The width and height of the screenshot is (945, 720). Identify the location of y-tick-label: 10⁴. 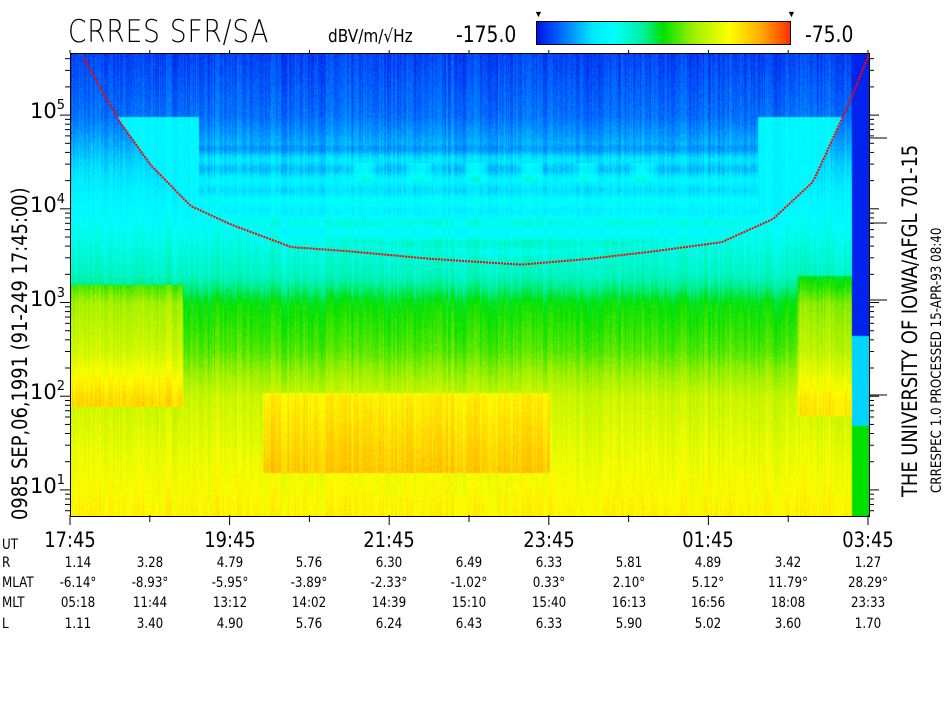
(47, 204).